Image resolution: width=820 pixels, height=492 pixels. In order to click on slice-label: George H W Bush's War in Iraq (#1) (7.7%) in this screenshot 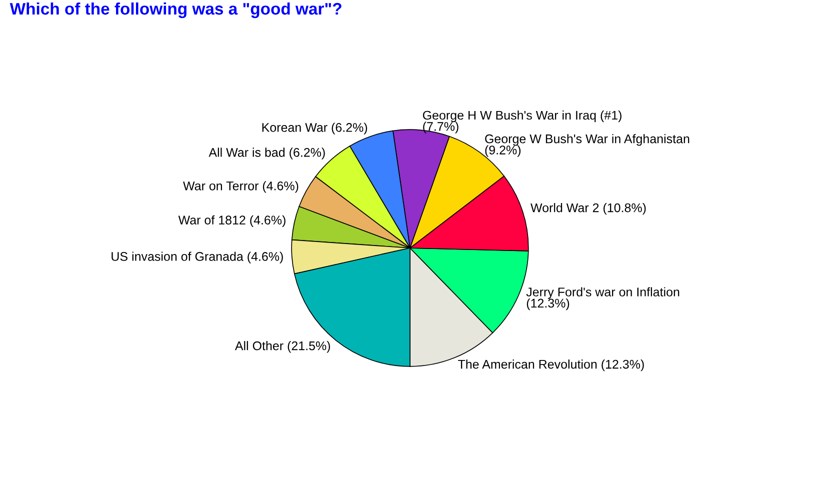, I will do `click(522, 122)`.